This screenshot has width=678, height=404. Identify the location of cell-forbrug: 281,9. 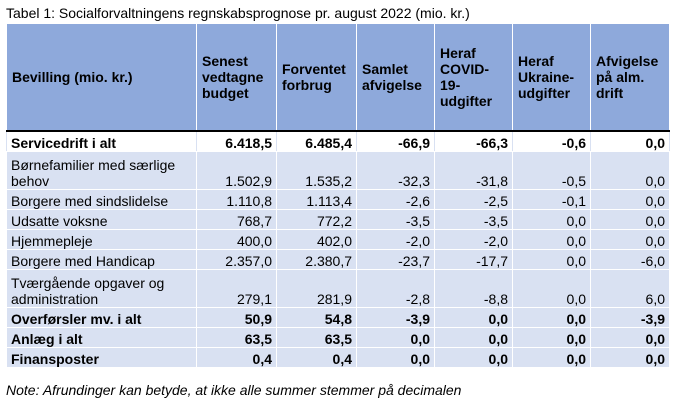
(316, 288).